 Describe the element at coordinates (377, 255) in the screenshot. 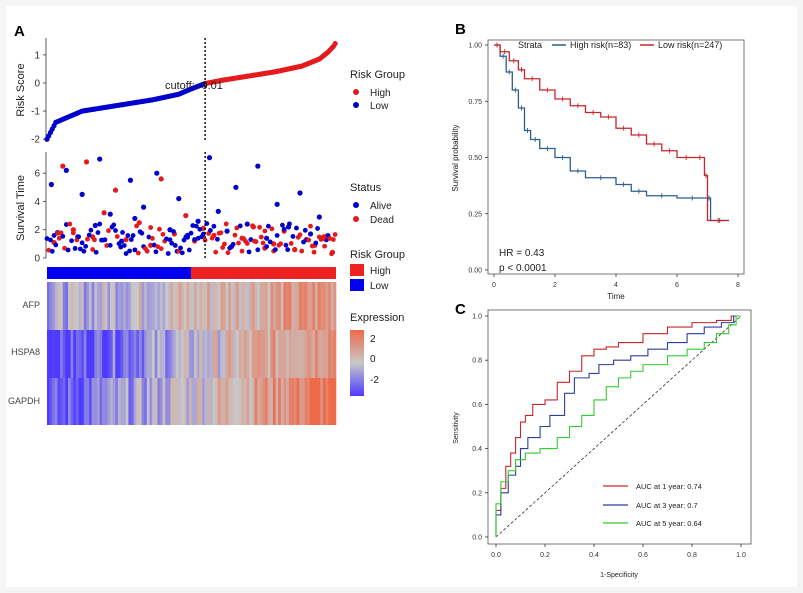

I see `group-bar-legend-title: Risk Group` at that location.